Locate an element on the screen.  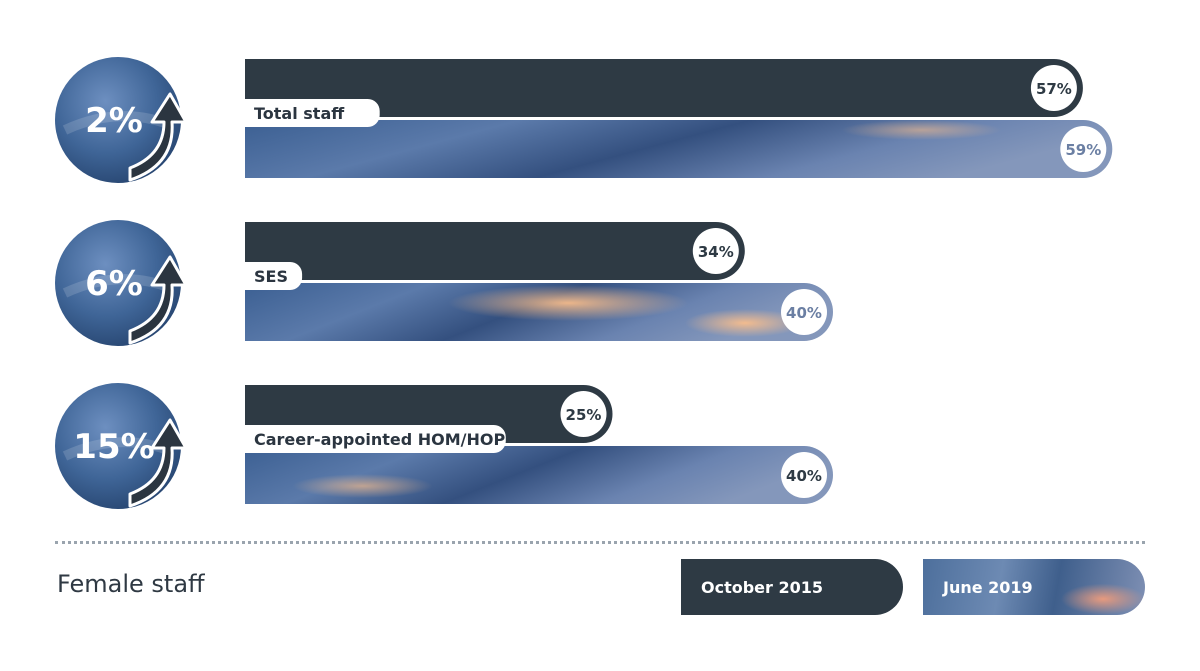
dotted-divider is located at coordinates (600, 542).